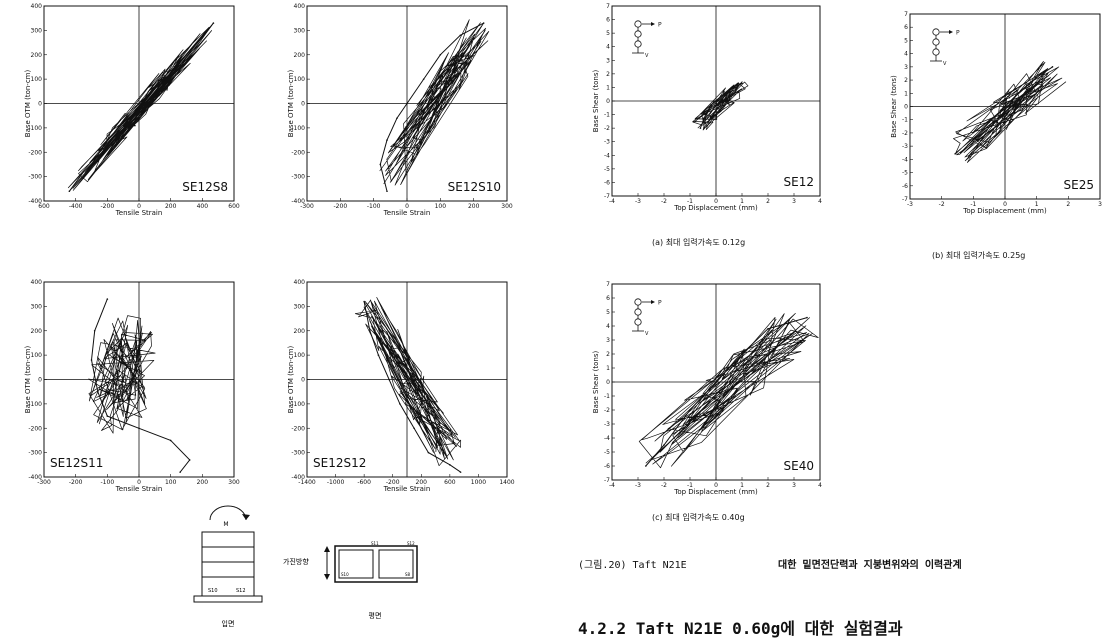  I want to click on x-tick-label: 300, so click(507, 206).